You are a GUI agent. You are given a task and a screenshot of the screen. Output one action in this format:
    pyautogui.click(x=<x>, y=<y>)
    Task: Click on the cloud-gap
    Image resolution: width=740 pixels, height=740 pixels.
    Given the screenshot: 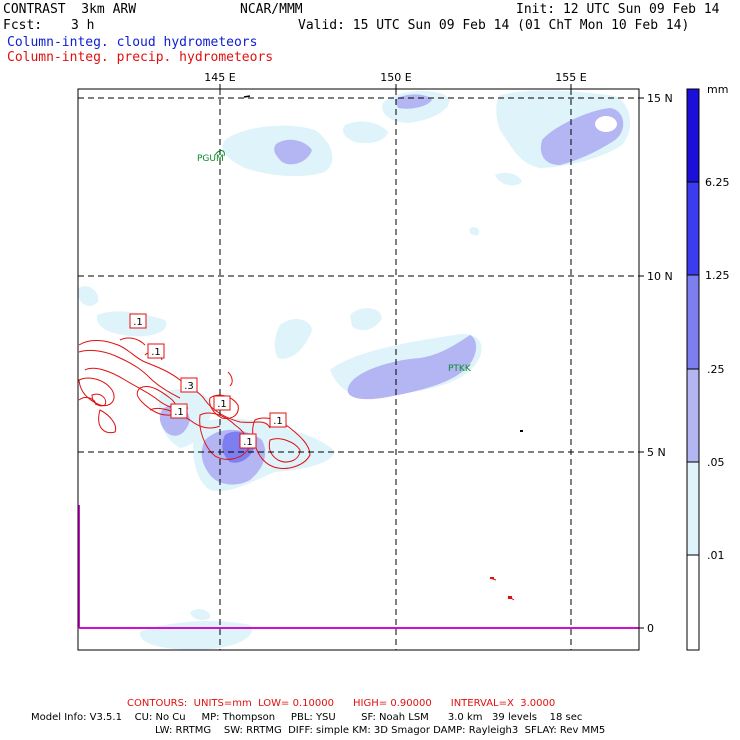 What is the action you would take?
    pyautogui.click(x=606, y=124)
    